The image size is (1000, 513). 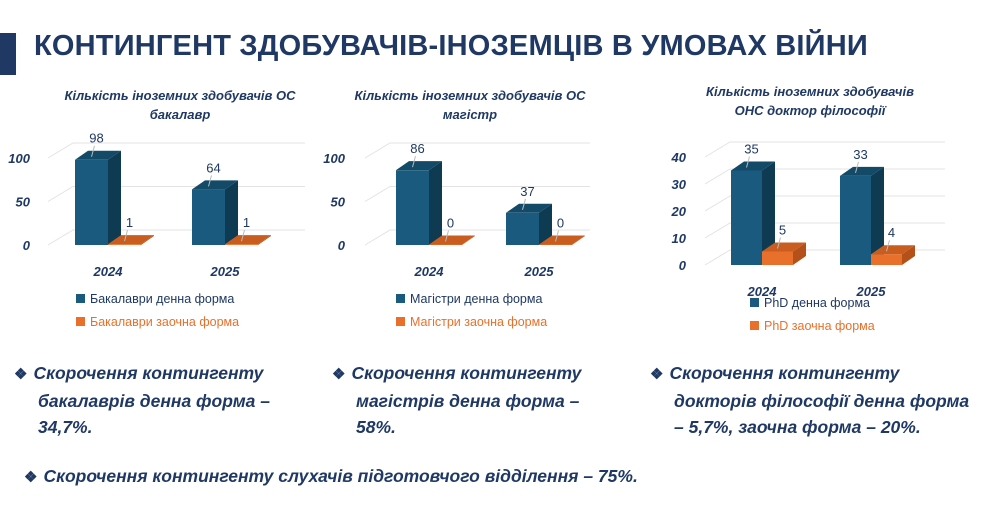 I want to click on data-label: 33, so click(x=860, y=154).